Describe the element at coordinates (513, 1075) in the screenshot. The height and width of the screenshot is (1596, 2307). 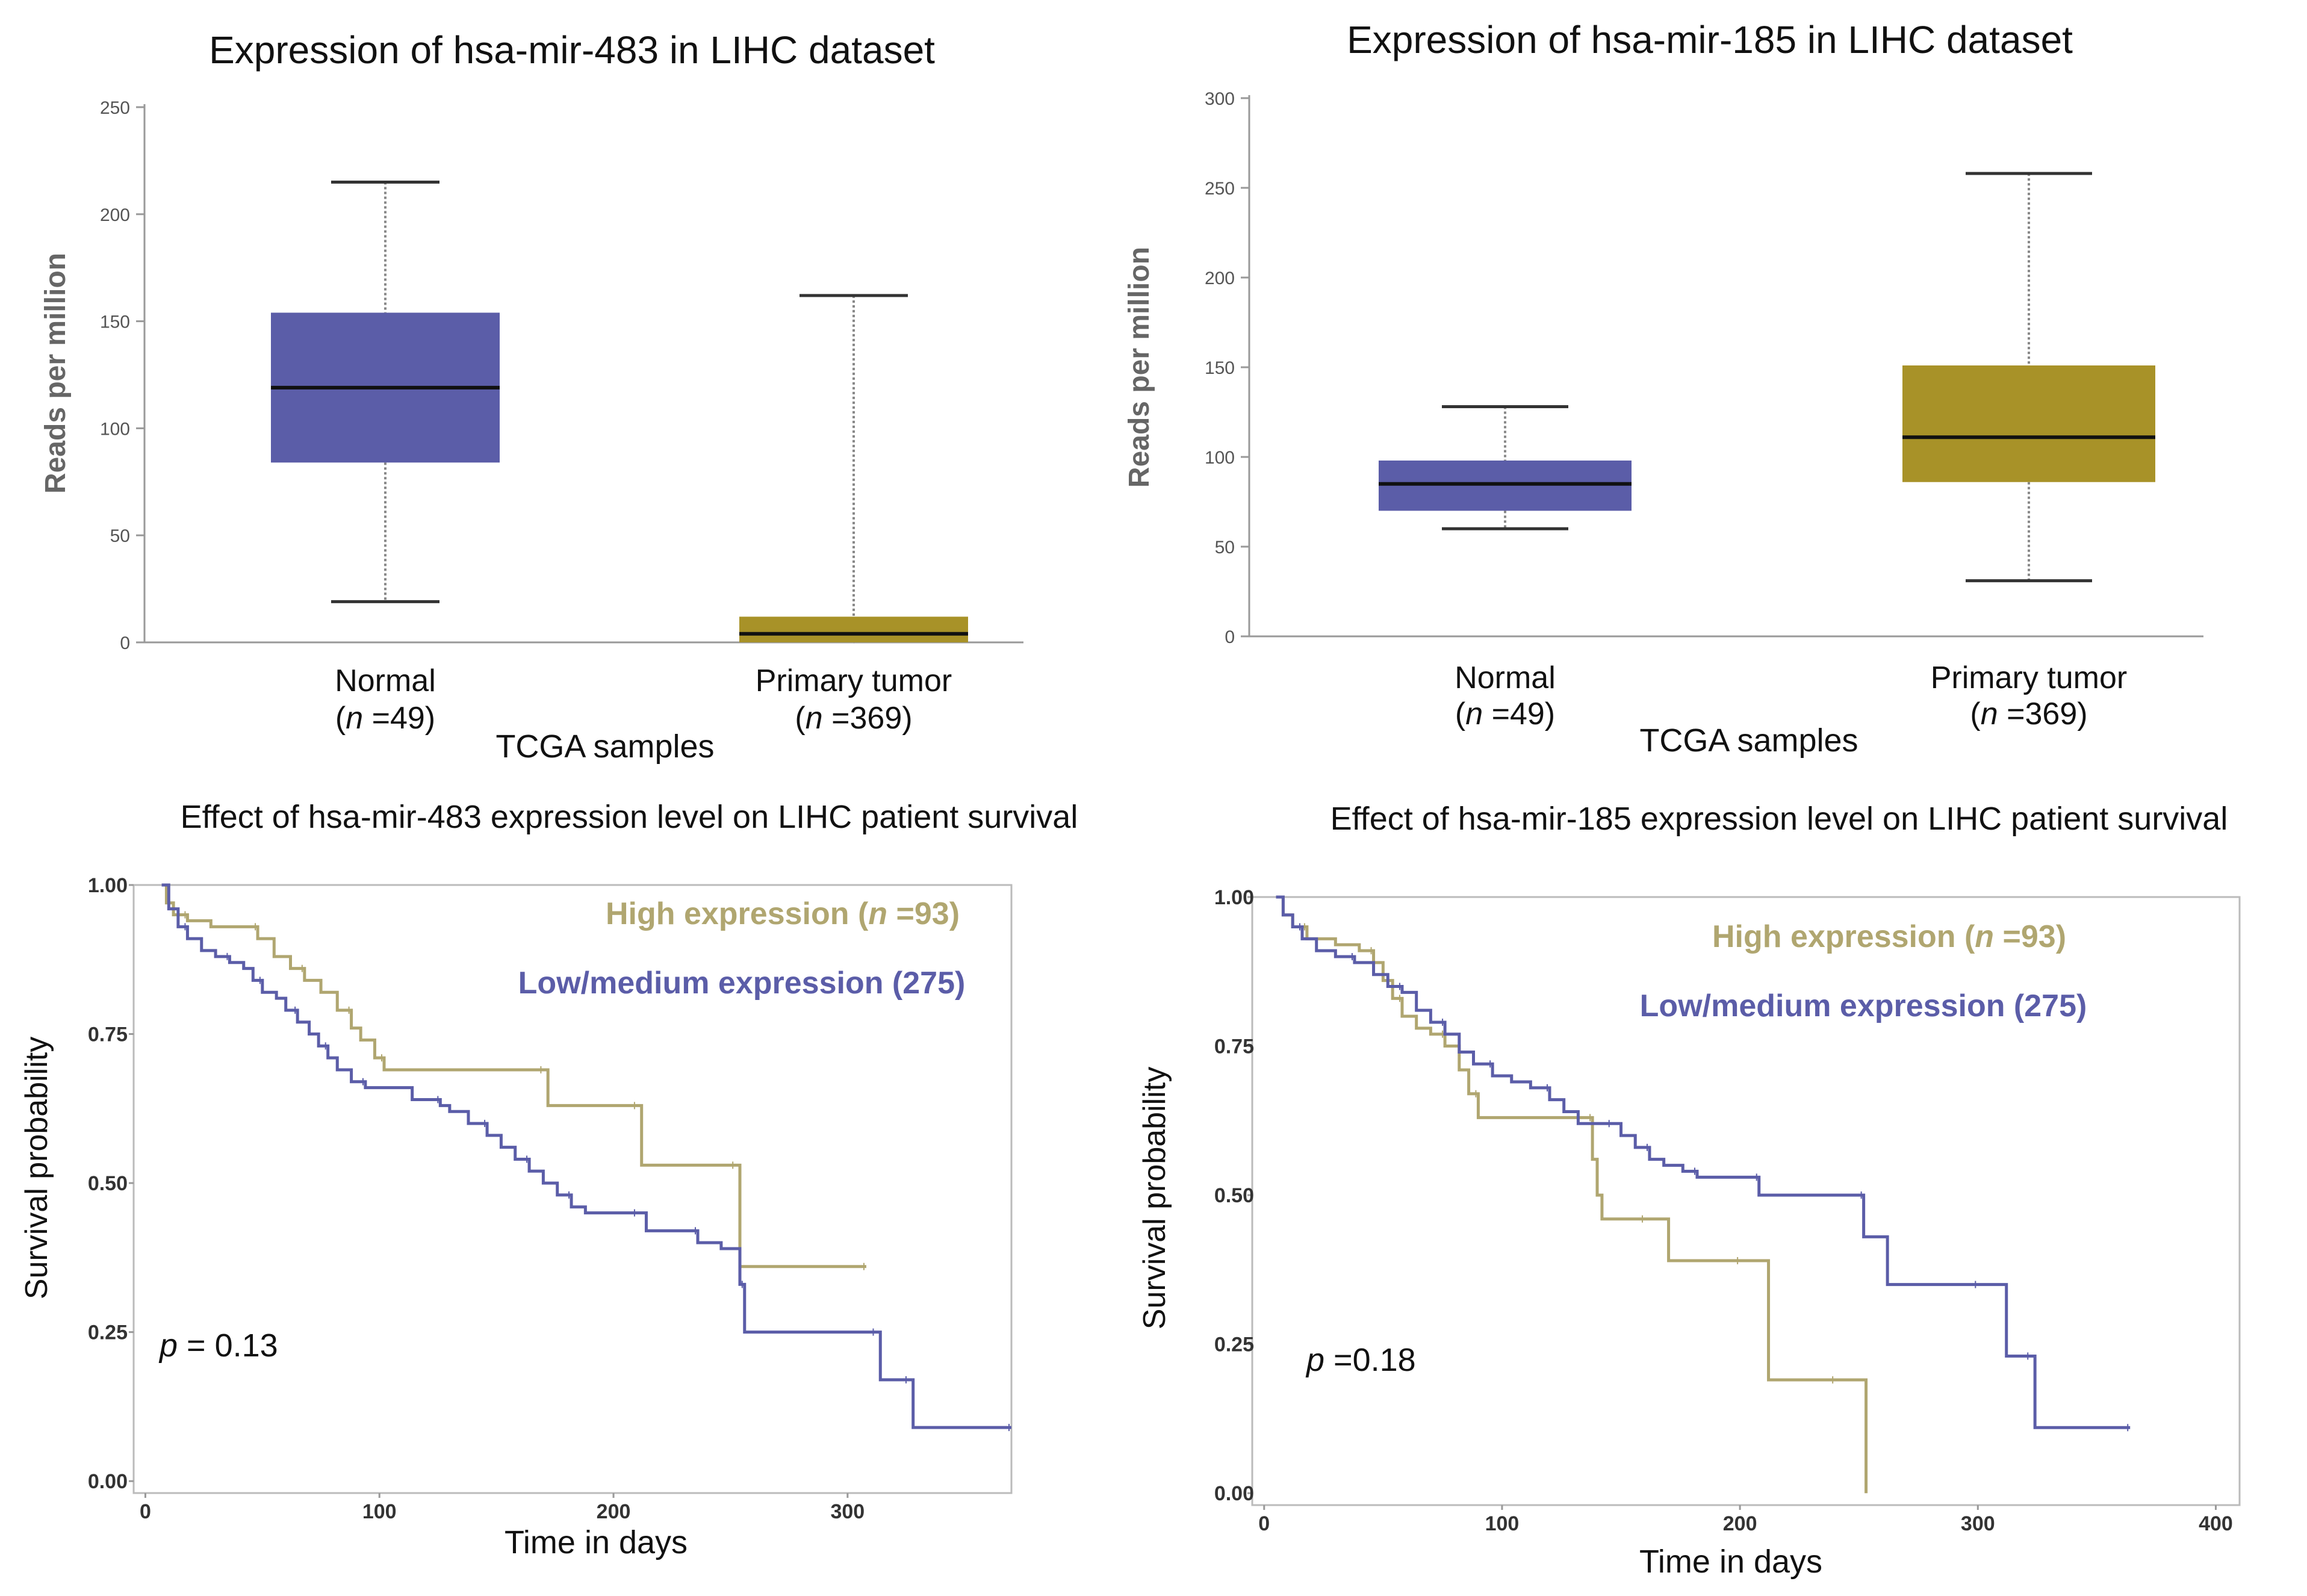
I see `survival-curve-high` at that location.